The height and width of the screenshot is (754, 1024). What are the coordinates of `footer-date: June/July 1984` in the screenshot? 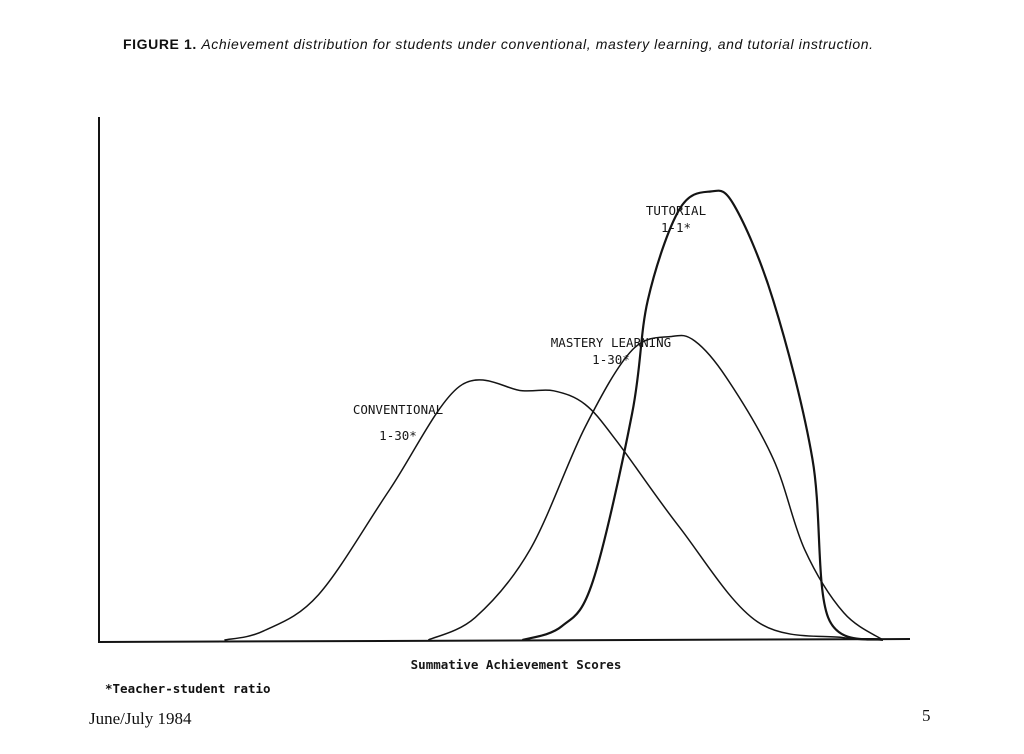 It's located at (140, 718).